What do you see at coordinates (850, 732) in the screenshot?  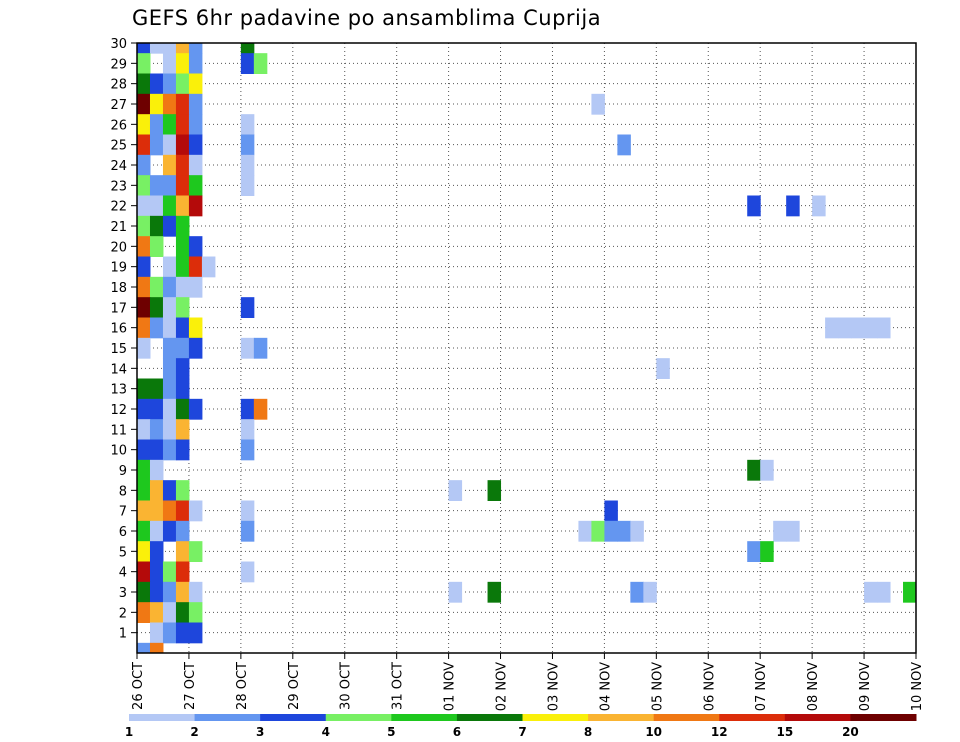 I see `colorbar-label: 20` at bounding box center [850, 732].